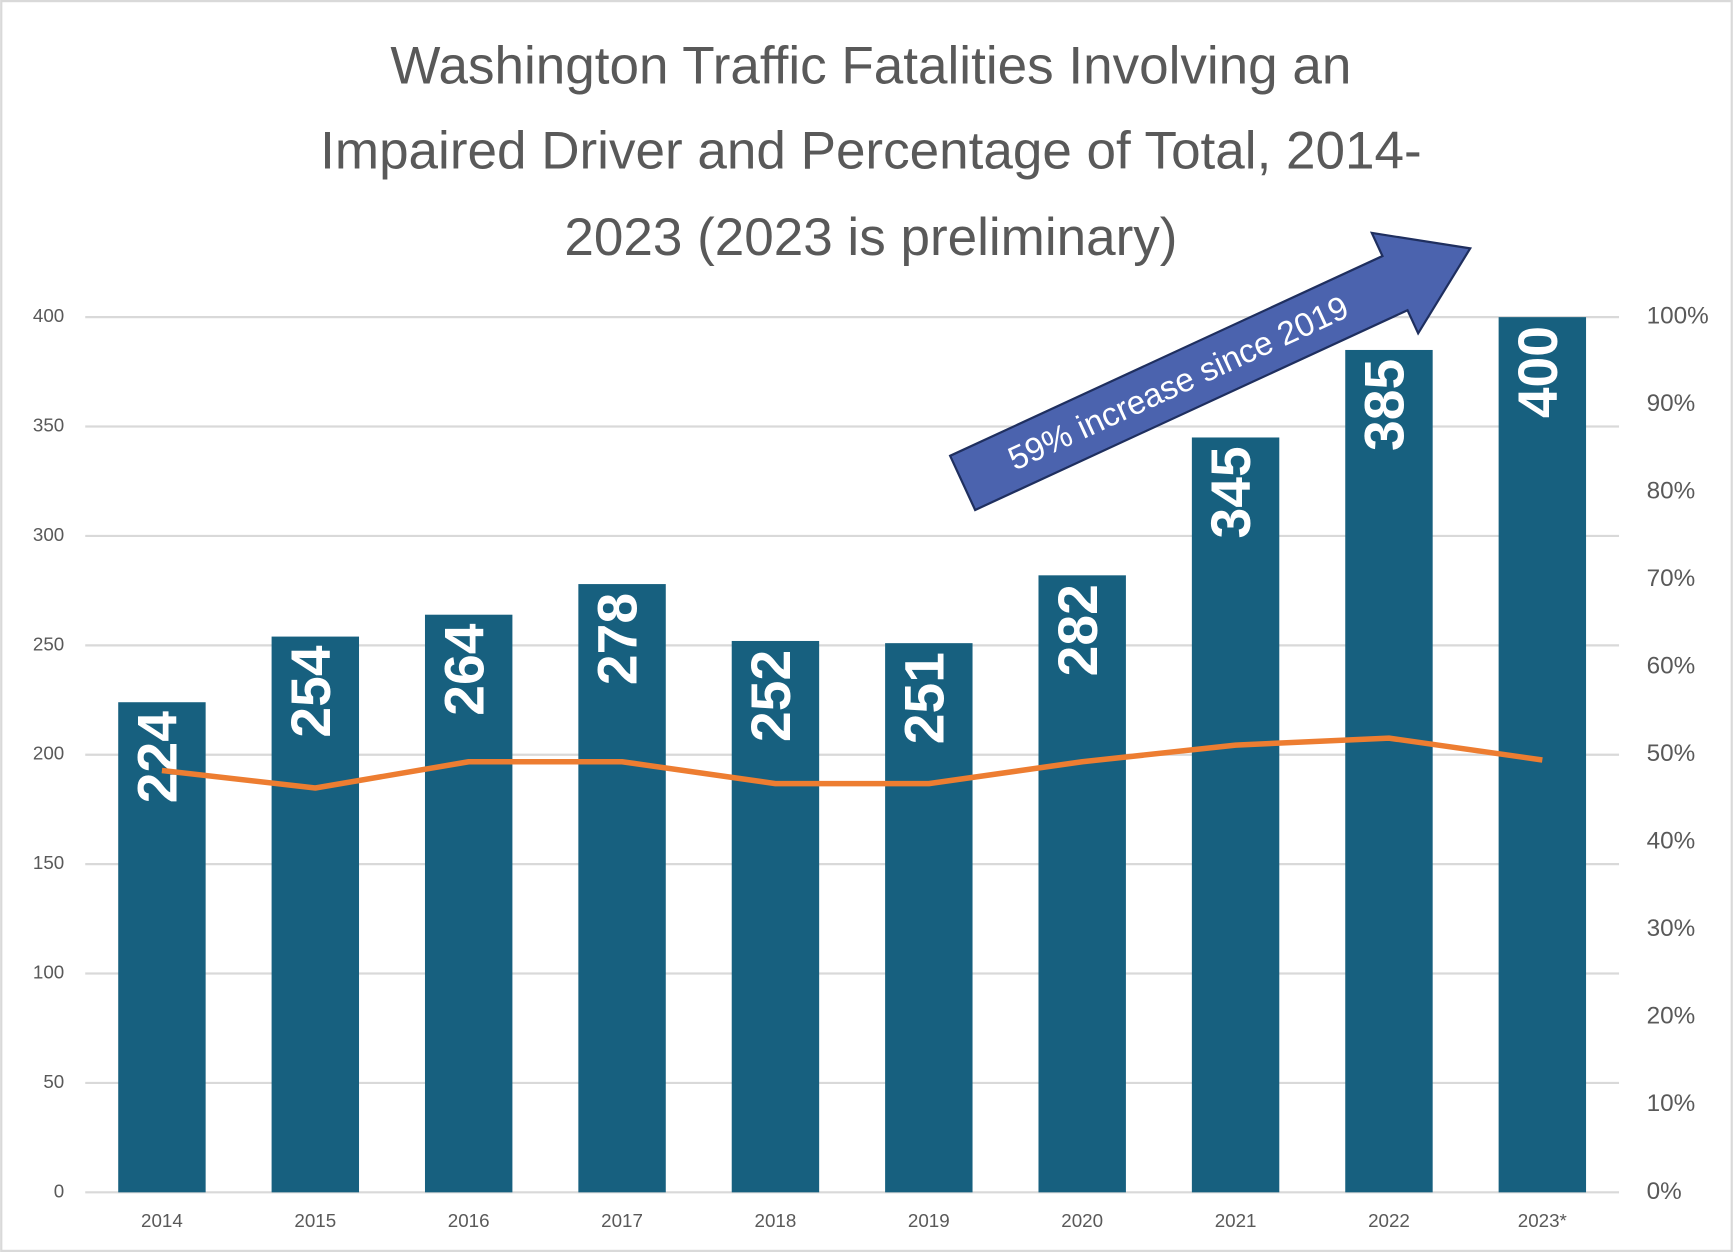 Image resolution: width=1733 pixels, height=1252 pixels. What do you see at coordinates (776, 1220) in the screenshot?
I see `x-tick-label: 2018` at bounding box center [776, 1220].